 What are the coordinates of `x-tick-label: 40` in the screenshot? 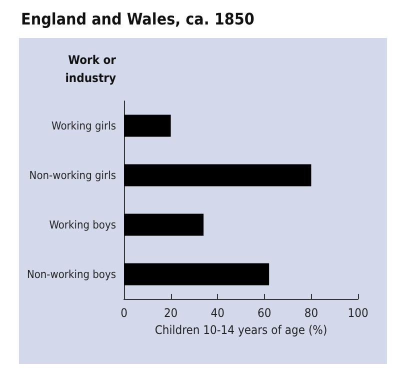 It's located at (217, 313).